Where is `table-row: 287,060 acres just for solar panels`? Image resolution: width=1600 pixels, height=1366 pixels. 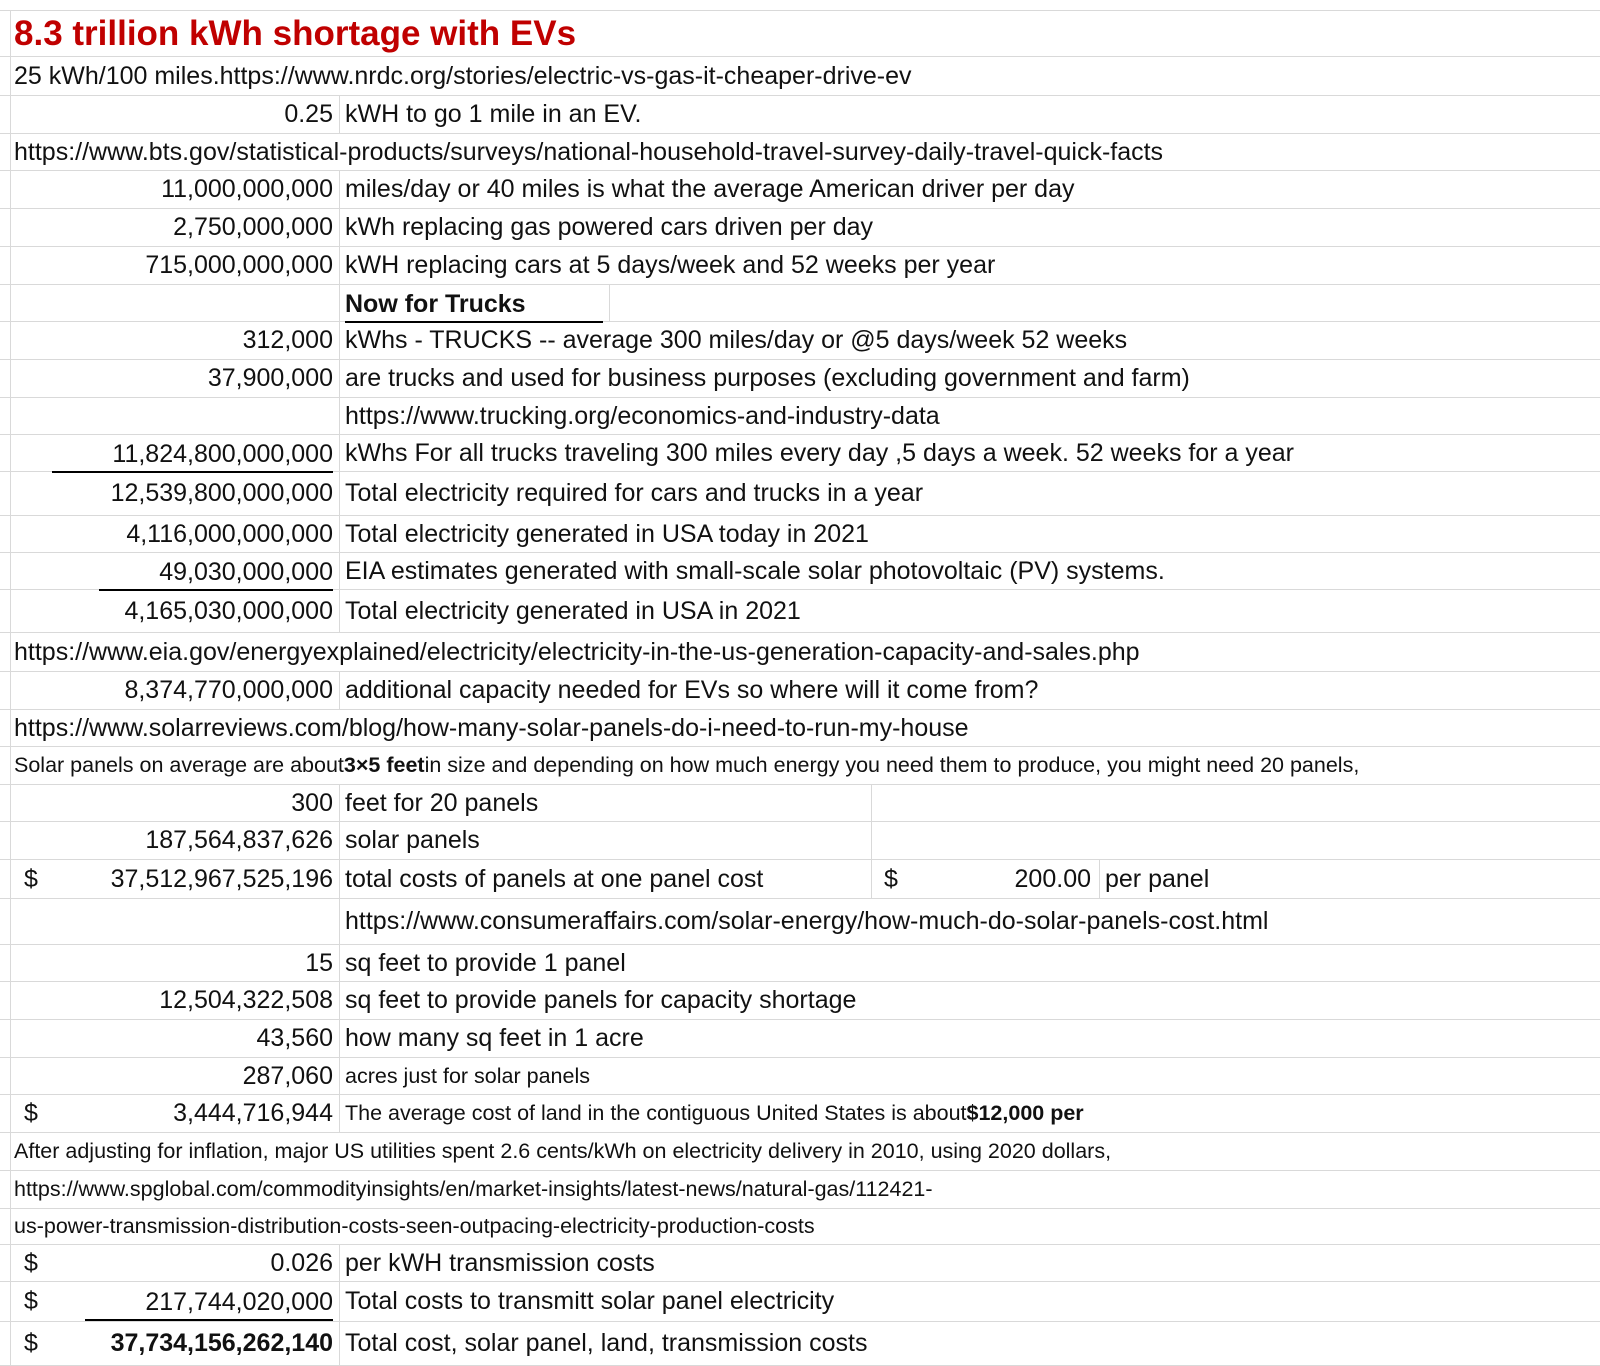
table-row: 287,060 acres just for solar panels is located at coordinates (800, 1076).